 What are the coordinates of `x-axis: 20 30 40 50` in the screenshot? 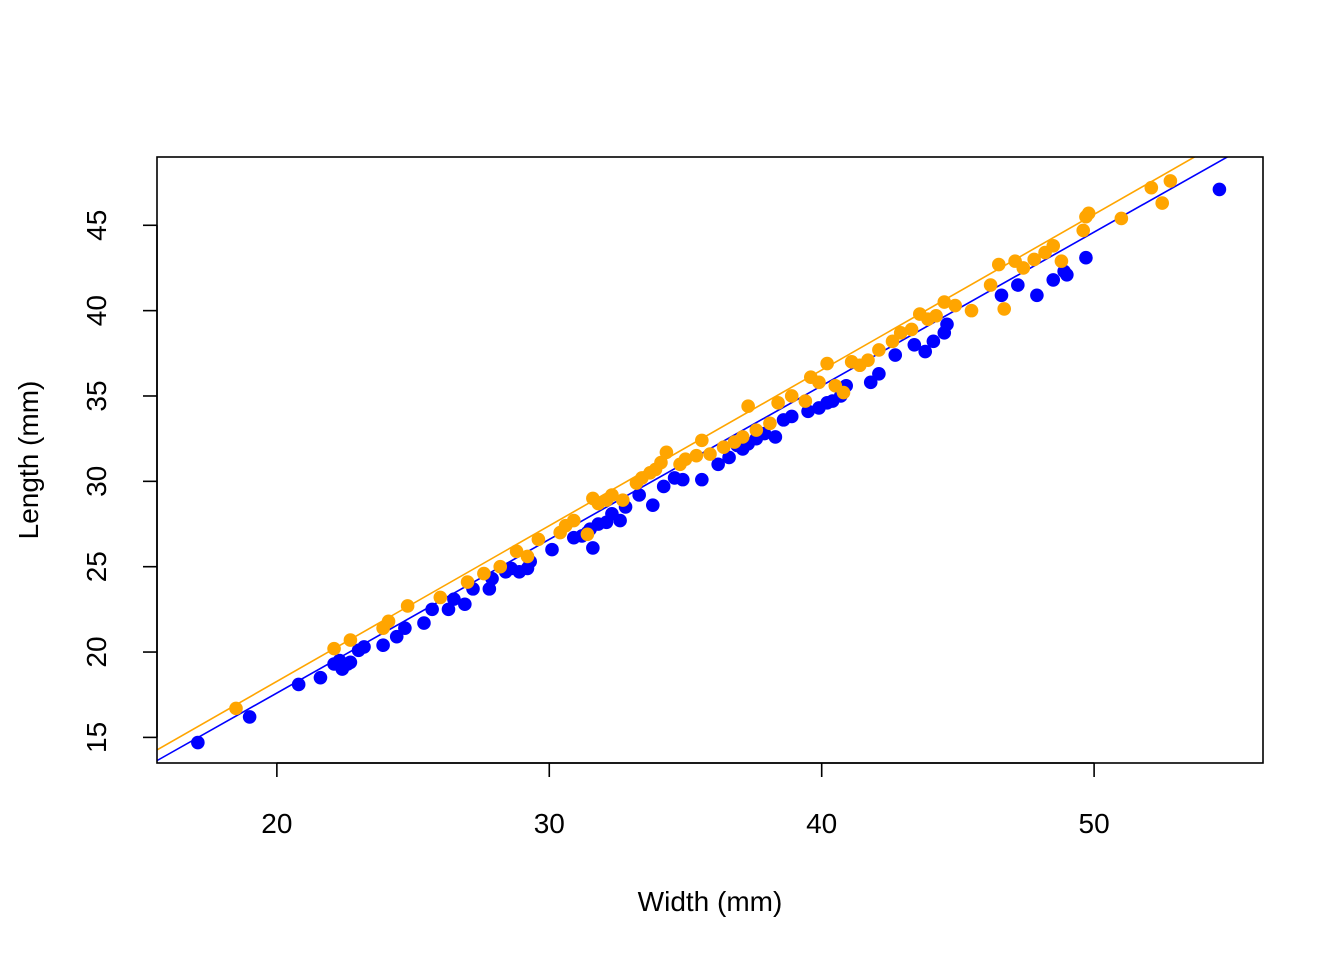 It's located at (685, 800).